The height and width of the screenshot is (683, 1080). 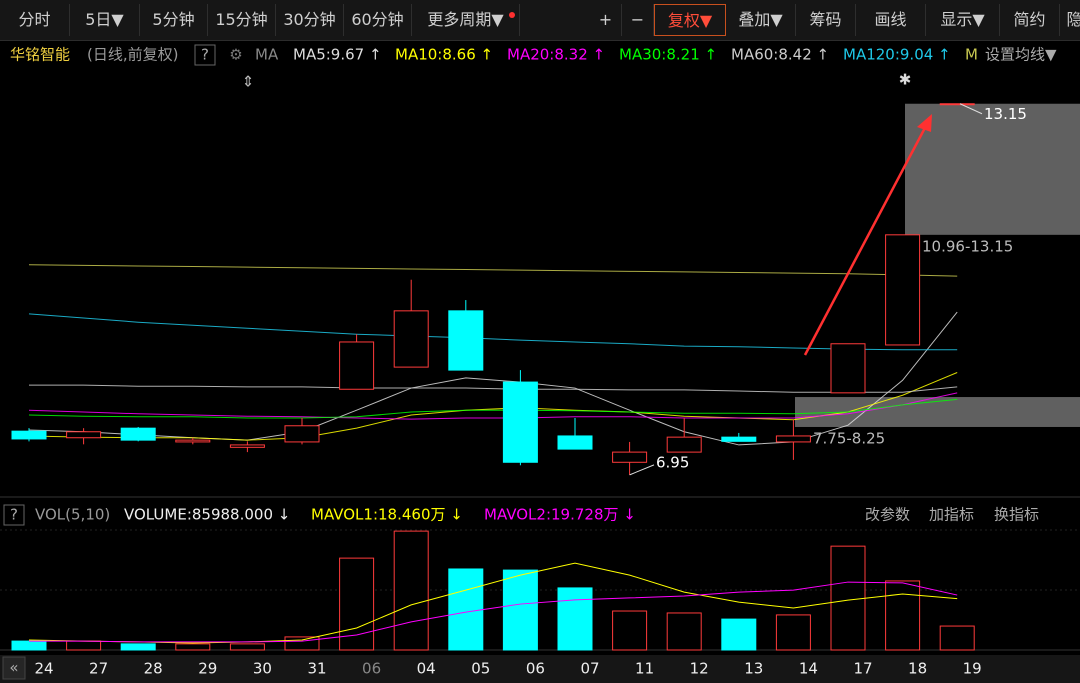 I want to click on toolbar-button: 5分钟, so click(x=174, y=20).